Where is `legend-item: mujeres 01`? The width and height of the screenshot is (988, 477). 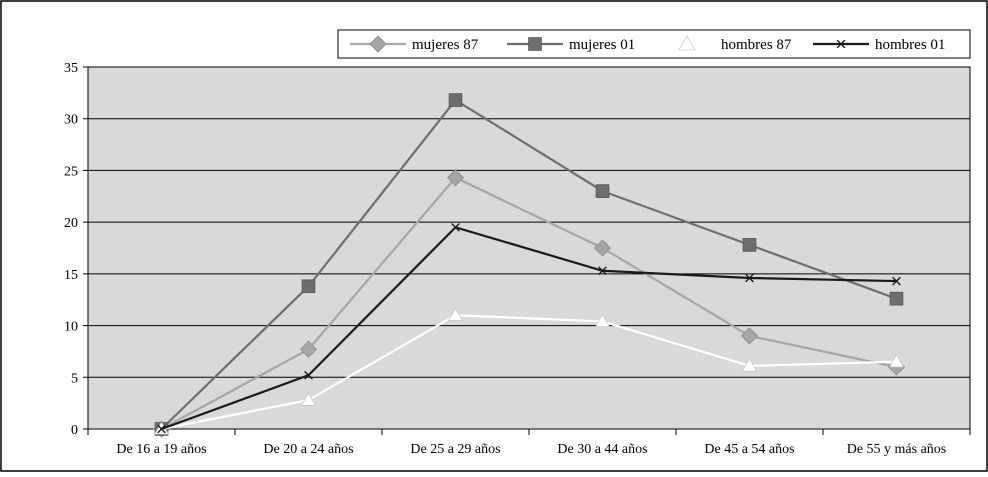 legend-item: mujeres 01 is located at coordinates (571, 45).